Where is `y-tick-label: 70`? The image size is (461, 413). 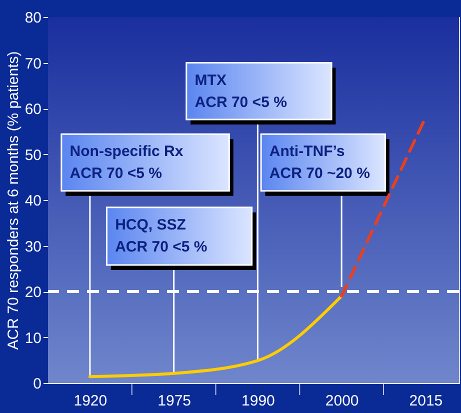
y-tick-label: 70 is located at coordinates (33, 63).